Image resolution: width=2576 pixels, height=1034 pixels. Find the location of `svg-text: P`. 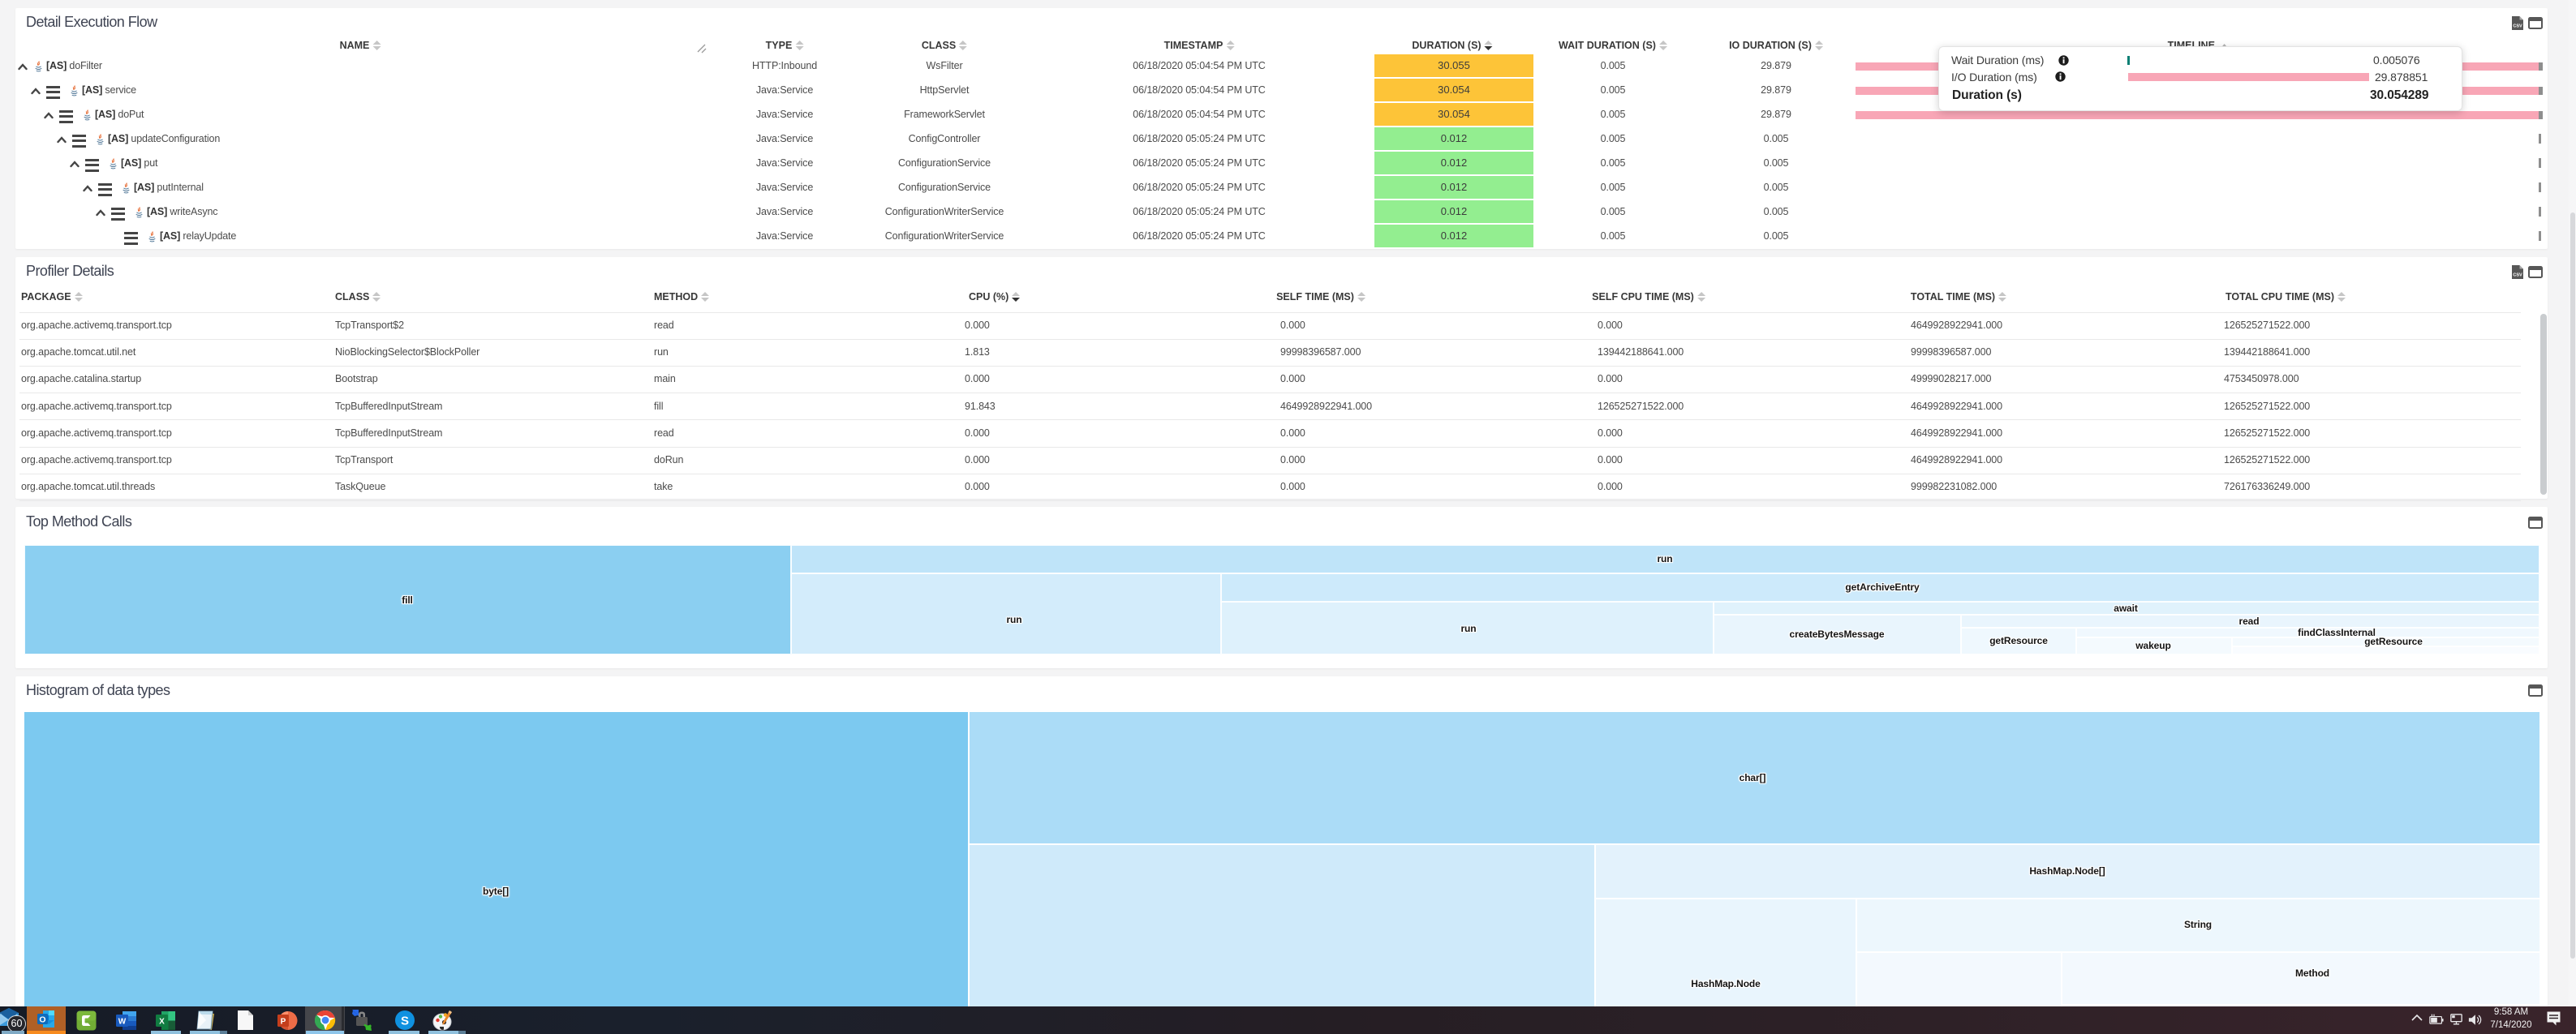

svg-text: P is located at coordinates (283, 1022).